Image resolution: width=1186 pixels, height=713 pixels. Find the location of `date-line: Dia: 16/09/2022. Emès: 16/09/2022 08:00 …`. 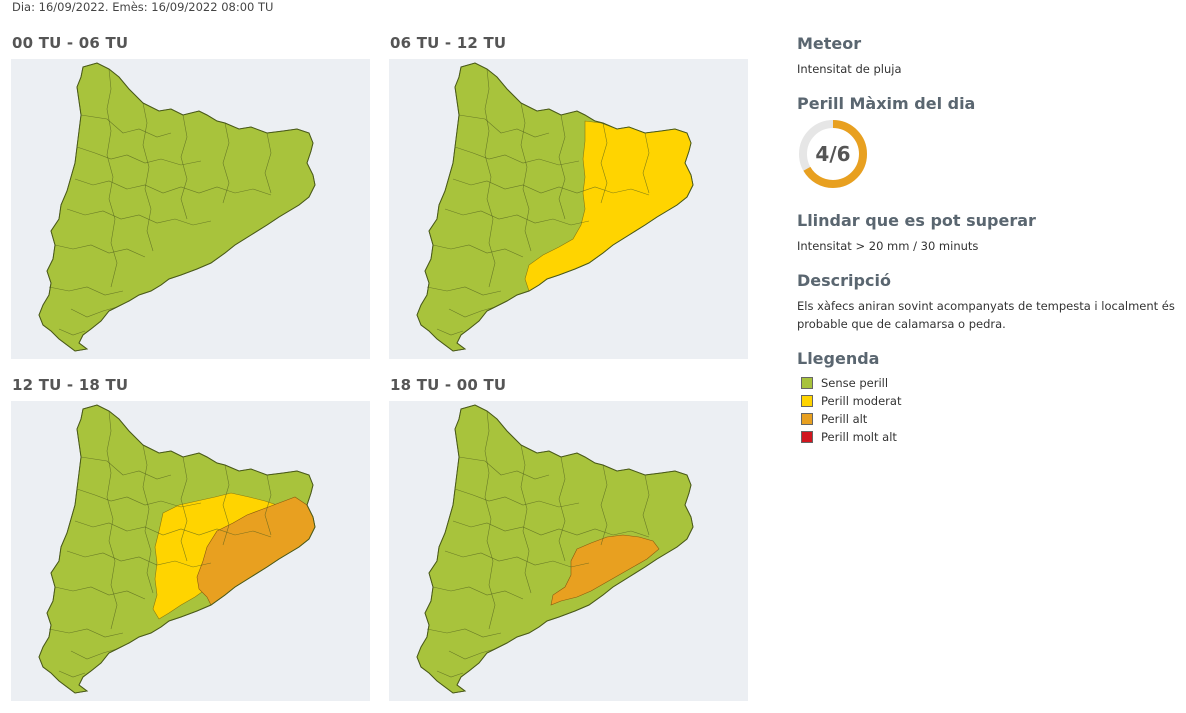

date-line: Dia: 16/09/2022. Emès: 16/09/2022 08:00 … is located at coordinates (143, 7).